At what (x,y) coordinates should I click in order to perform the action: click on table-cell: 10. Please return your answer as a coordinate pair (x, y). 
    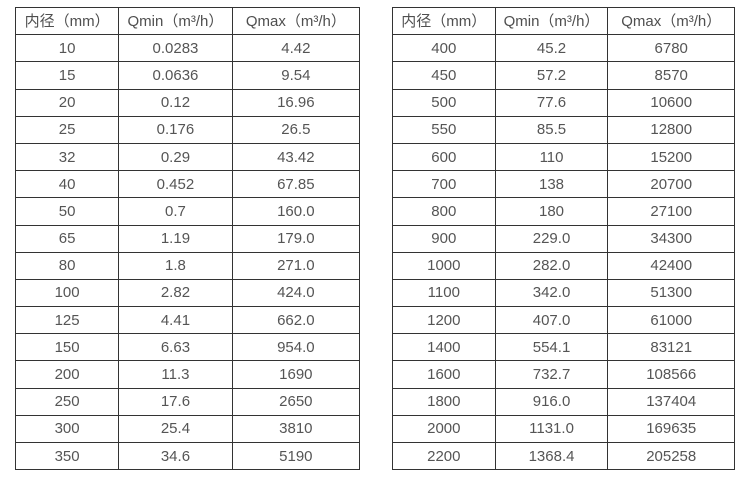
    Looking at the image, I should click on (67, 48).